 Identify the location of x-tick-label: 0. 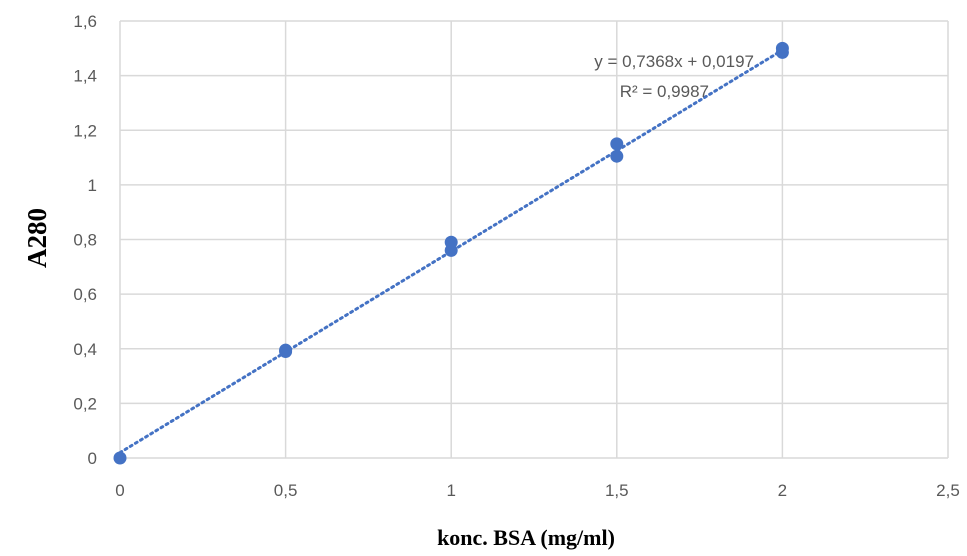
(119, 490).